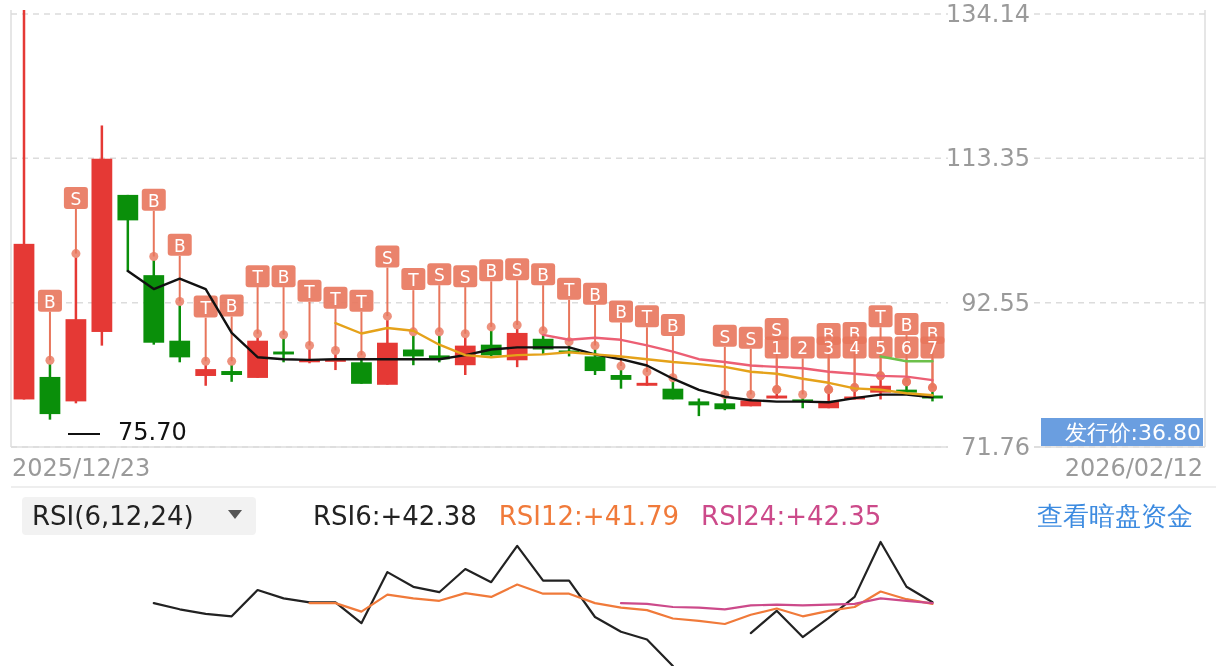 The width and height of the screenshot is (1216, 666). Describe the element at coordinates (995, 302) in the screenshot. I see `y-tick-label: 92.55` at that location.